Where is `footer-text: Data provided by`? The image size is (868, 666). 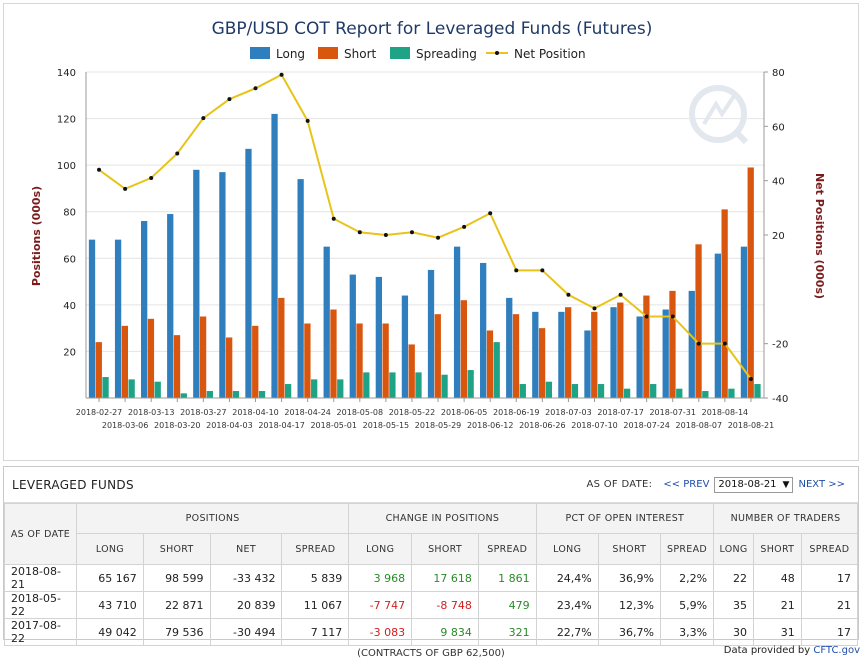
footer-text: Data provided by is located at coordinates (767, 650).